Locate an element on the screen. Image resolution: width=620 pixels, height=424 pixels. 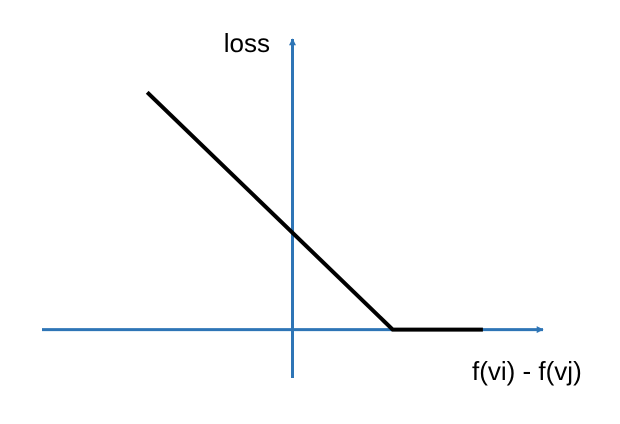
y-axis-label: loss is located at coordinates (247, 43).